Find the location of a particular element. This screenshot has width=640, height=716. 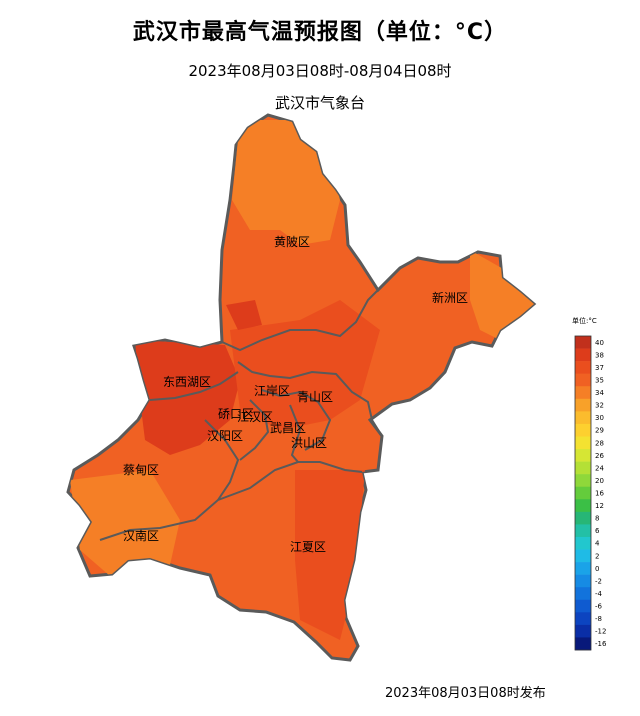

legend-tick-label: 34 is located at coordinates (599, 393).